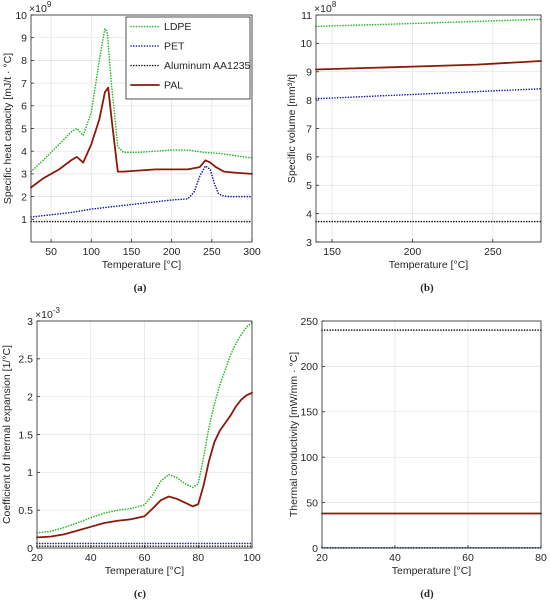 This screenshot has width=550, height=603. Describe the element at coordinates (309, 367) in the screenshot. I see `y-tick-label: 200` at that location.